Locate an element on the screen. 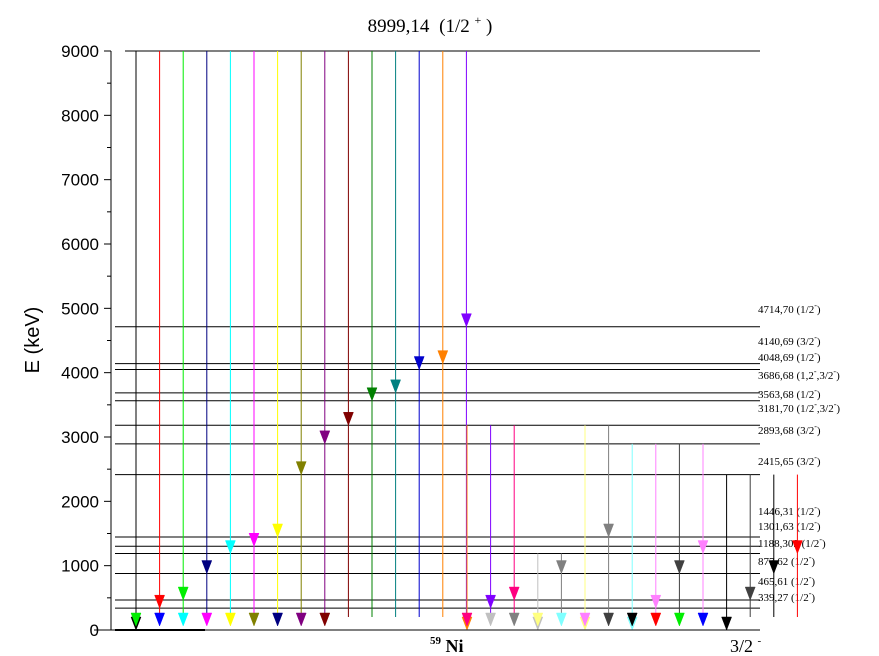 This screenshot has width=879, height=656. level-label: 1301,63 (1/2-) is located at coordinates (789, 525).